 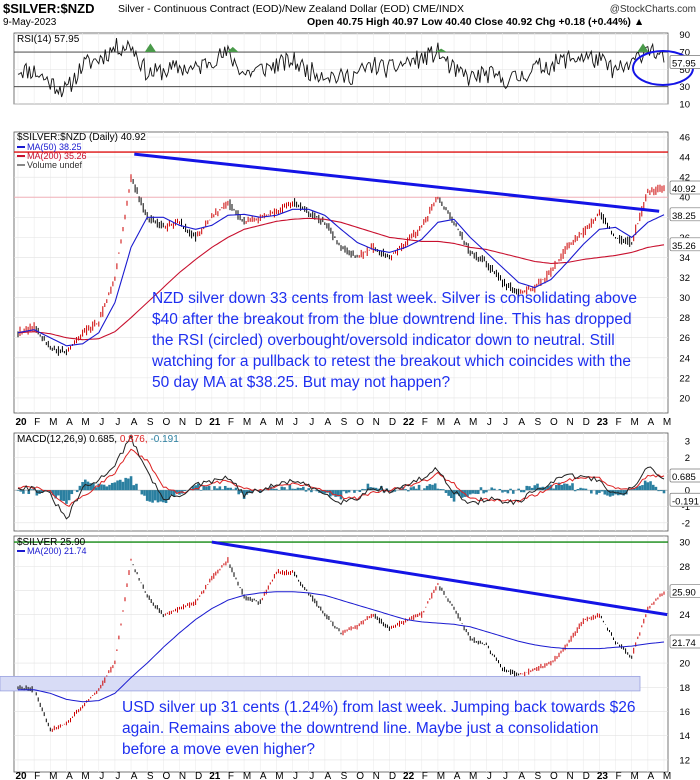 I want to click on x-axis-label-bottom: O, so click(x=554, y=775).